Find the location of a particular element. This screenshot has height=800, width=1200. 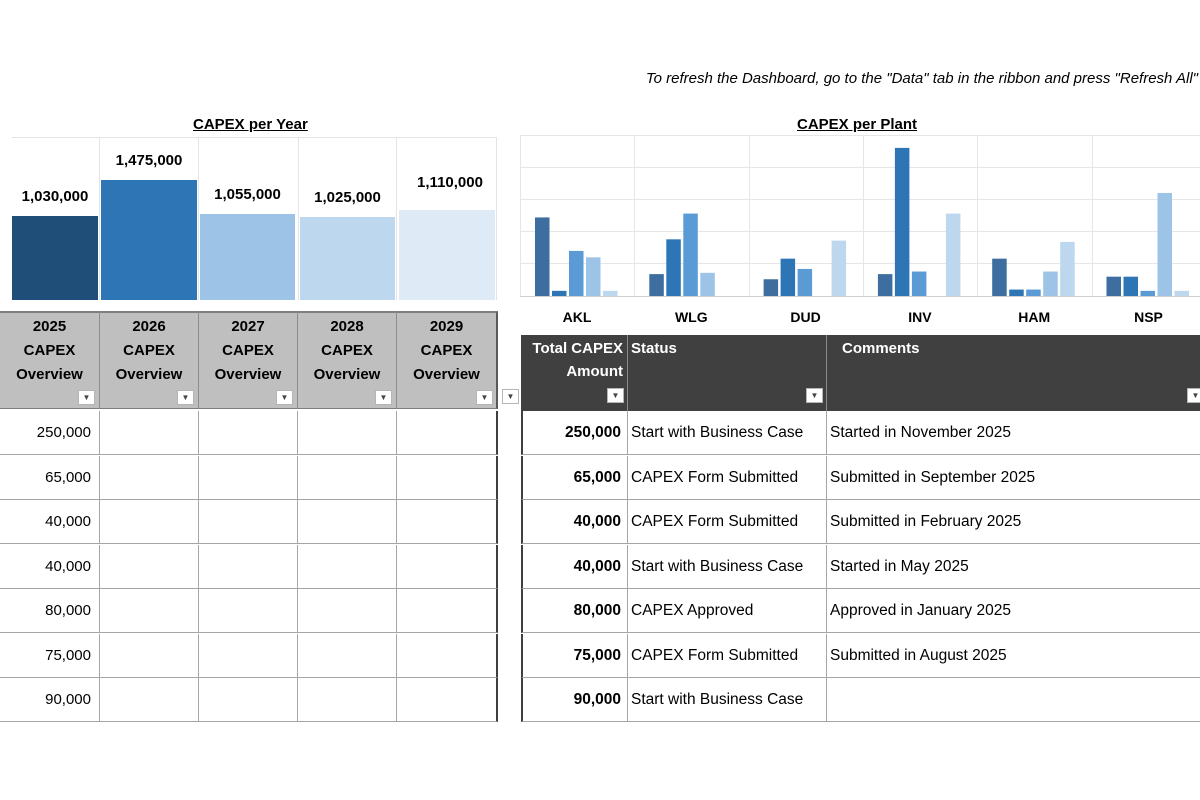

header-year-2029: 2029 CAPEX Overview ▼ is located at coordinates (447, 360).